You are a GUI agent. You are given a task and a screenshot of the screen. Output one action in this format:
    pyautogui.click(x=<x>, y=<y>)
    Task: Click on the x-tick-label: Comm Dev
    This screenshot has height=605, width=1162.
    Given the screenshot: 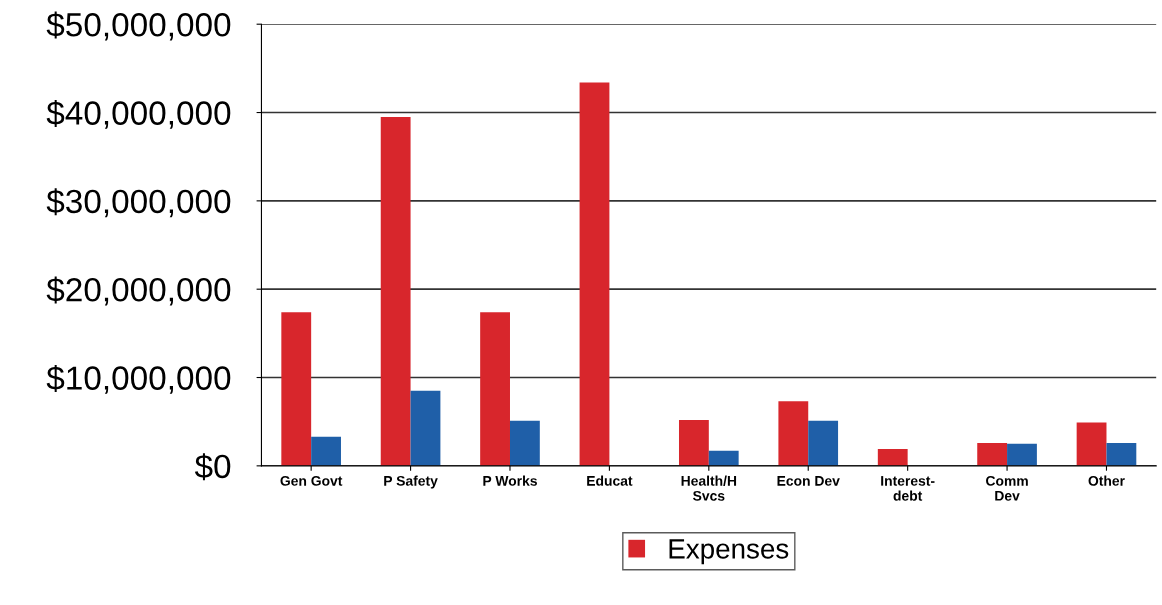 What is the action you would take?
    pyautogui.click(x=1007, y=488)
    